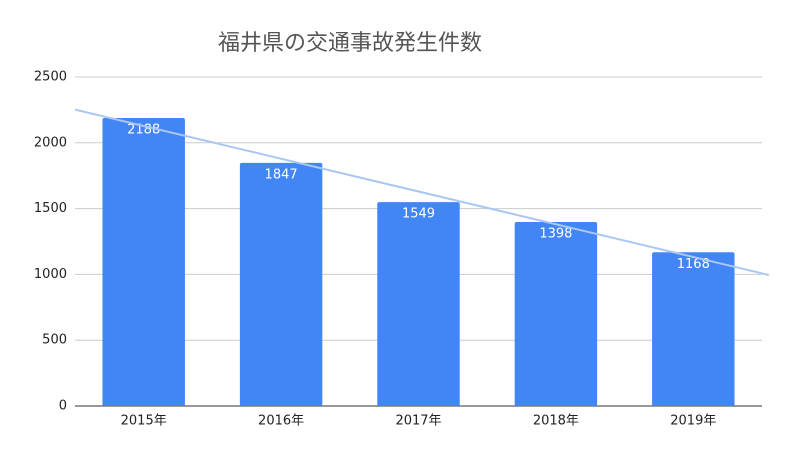  Describe the element at coordinates (50, 274) in the screenshot. I see `y-tick-label: 1000` at that location.